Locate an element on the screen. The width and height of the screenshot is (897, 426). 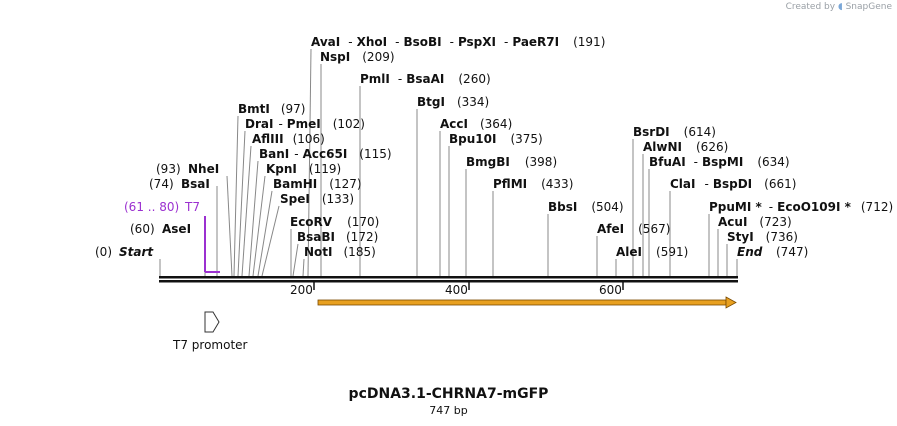
enzyme-bmgbi: BmgBI (398) is located at coordinates (511, 162).